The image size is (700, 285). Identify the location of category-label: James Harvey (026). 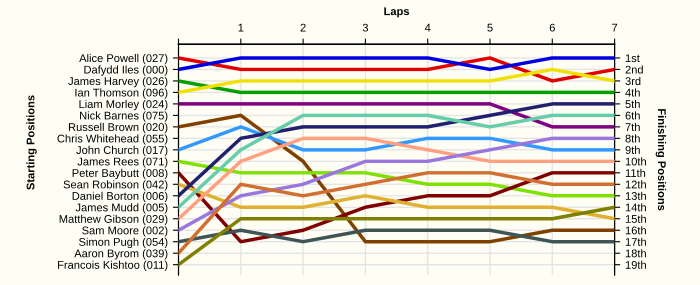
(118, 82).